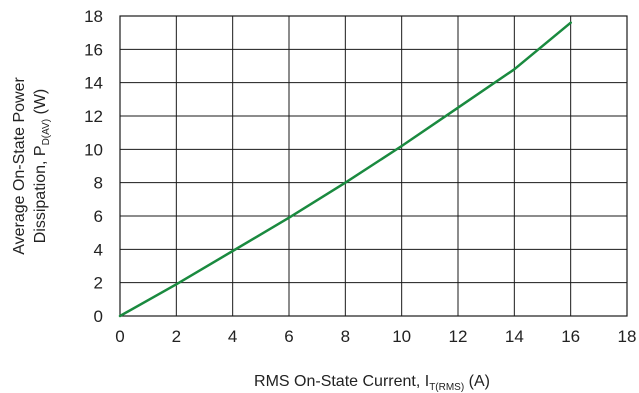 The image size is (639, 393). I want to click on x-tick-label: 6, so click(288, 336).